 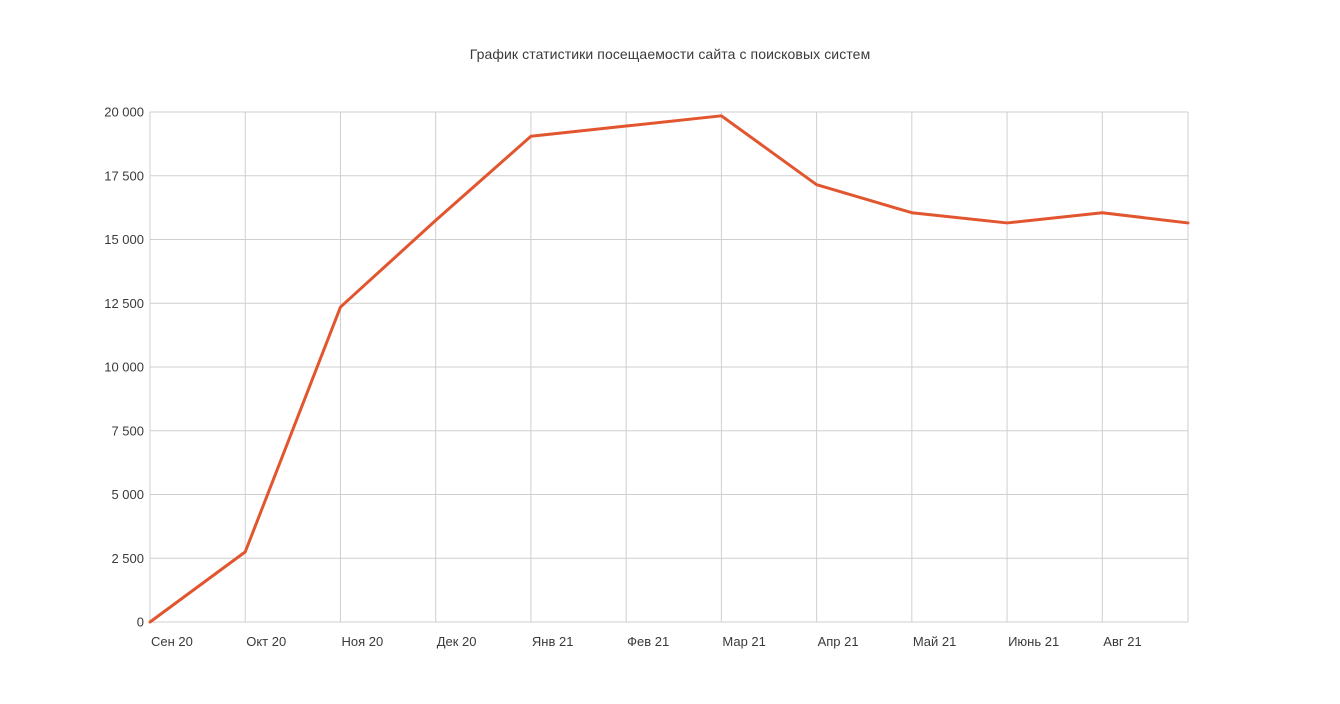 I want to click on y-tick-label: 0, so click(x=140, y=622).